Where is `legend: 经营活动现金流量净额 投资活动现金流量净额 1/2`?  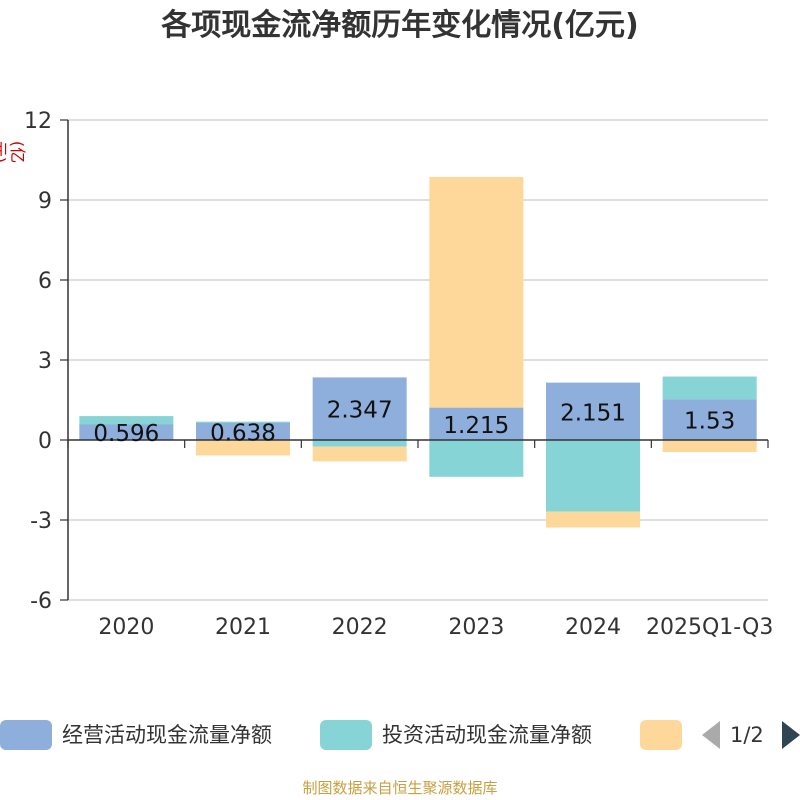 legend: 经营活动现金流量净额 投资活动现金流量净额 1/2 is located at coordinates (400, 735).